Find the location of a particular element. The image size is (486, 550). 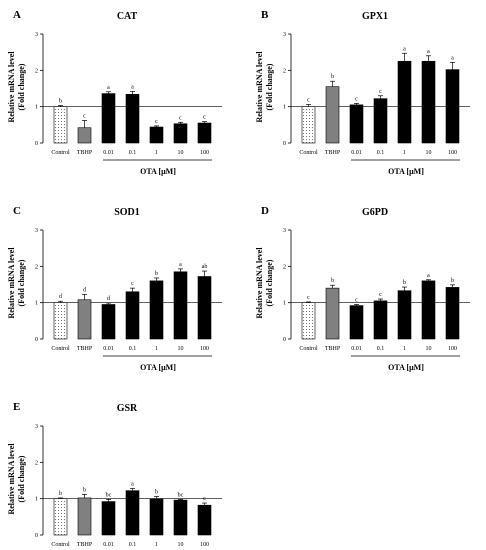

panel-letter: C is located at coordinates (17, 211).